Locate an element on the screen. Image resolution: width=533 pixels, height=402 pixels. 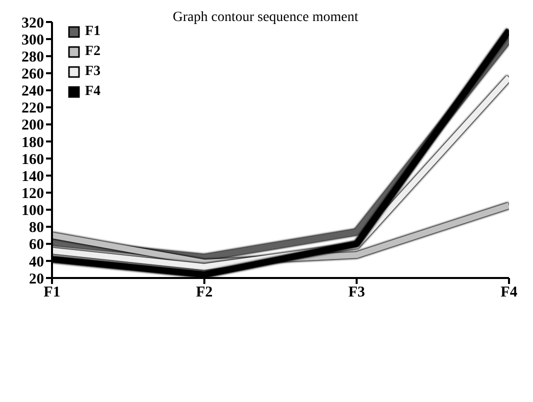
y-tick-label: 220 is located at coordinates (33, 108).